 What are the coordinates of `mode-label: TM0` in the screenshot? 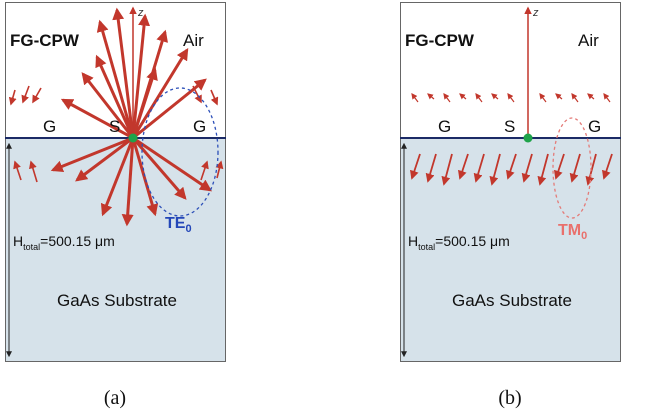 It's located at (572, 232).